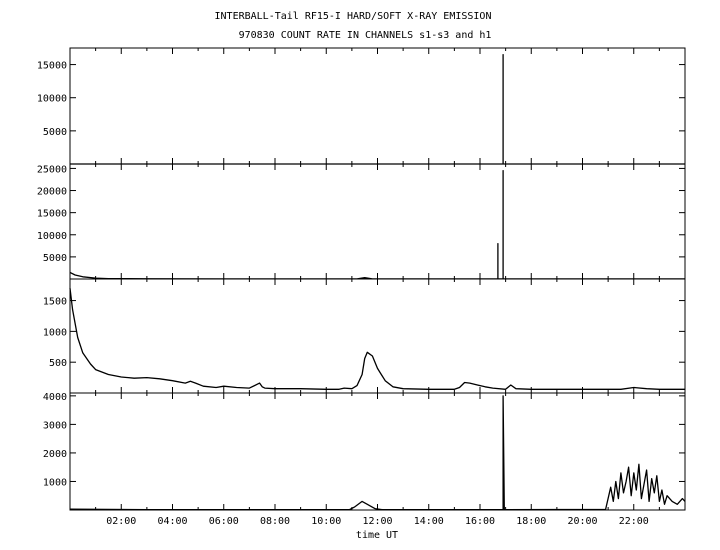  Describe the element at coordinates (582, 521) in the screenshot. I see `x-tick-label: 20:00` at that location.